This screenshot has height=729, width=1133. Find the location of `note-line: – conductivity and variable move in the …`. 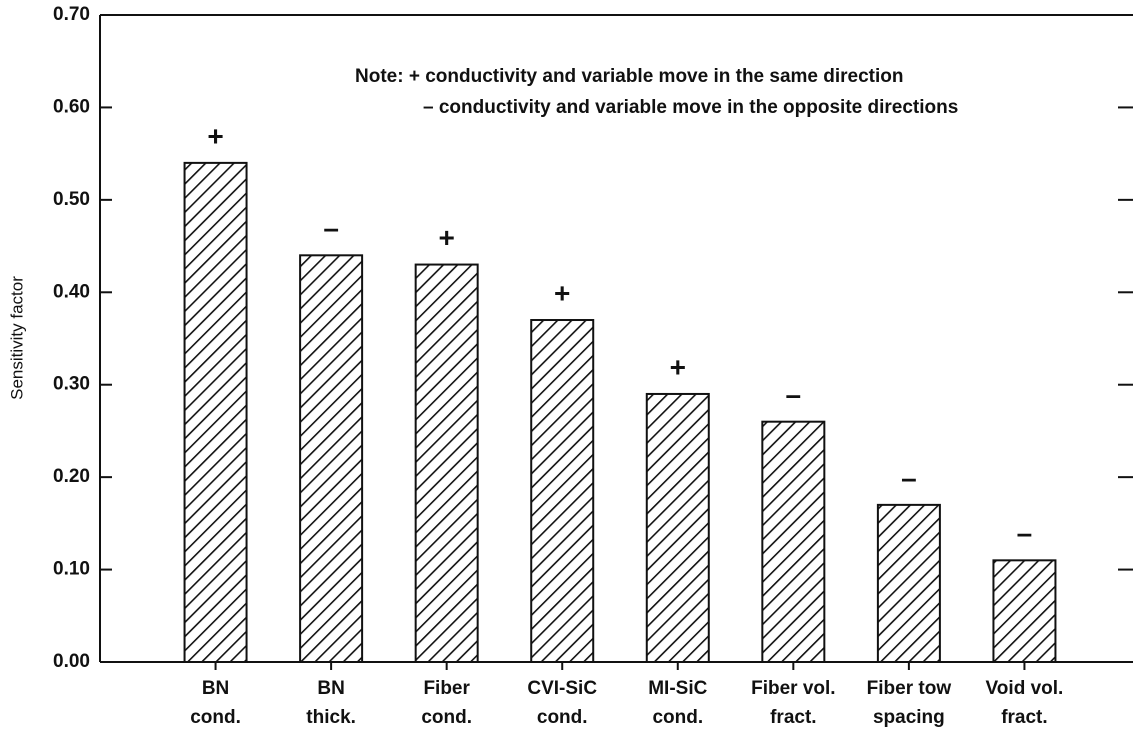

note-line: – conductivity and variable move in the … is located at coordinates (690, 107).